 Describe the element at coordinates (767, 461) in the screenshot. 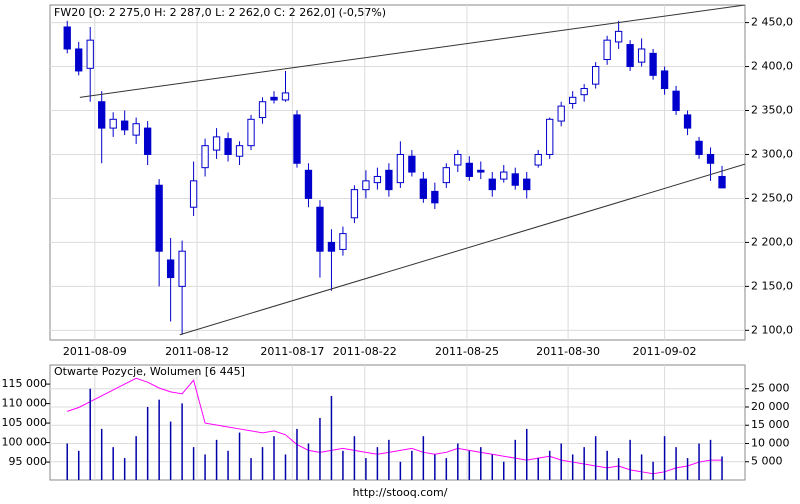

I see `y2-tick-label: 5 000` at that location.